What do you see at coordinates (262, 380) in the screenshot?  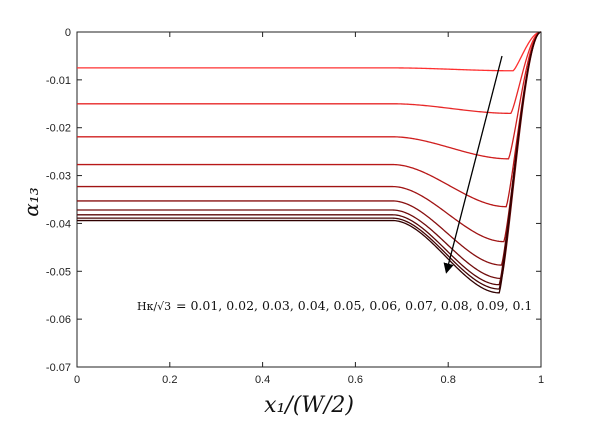 I see `x-tick-label: 0.4` at bounding box center [262, 380].